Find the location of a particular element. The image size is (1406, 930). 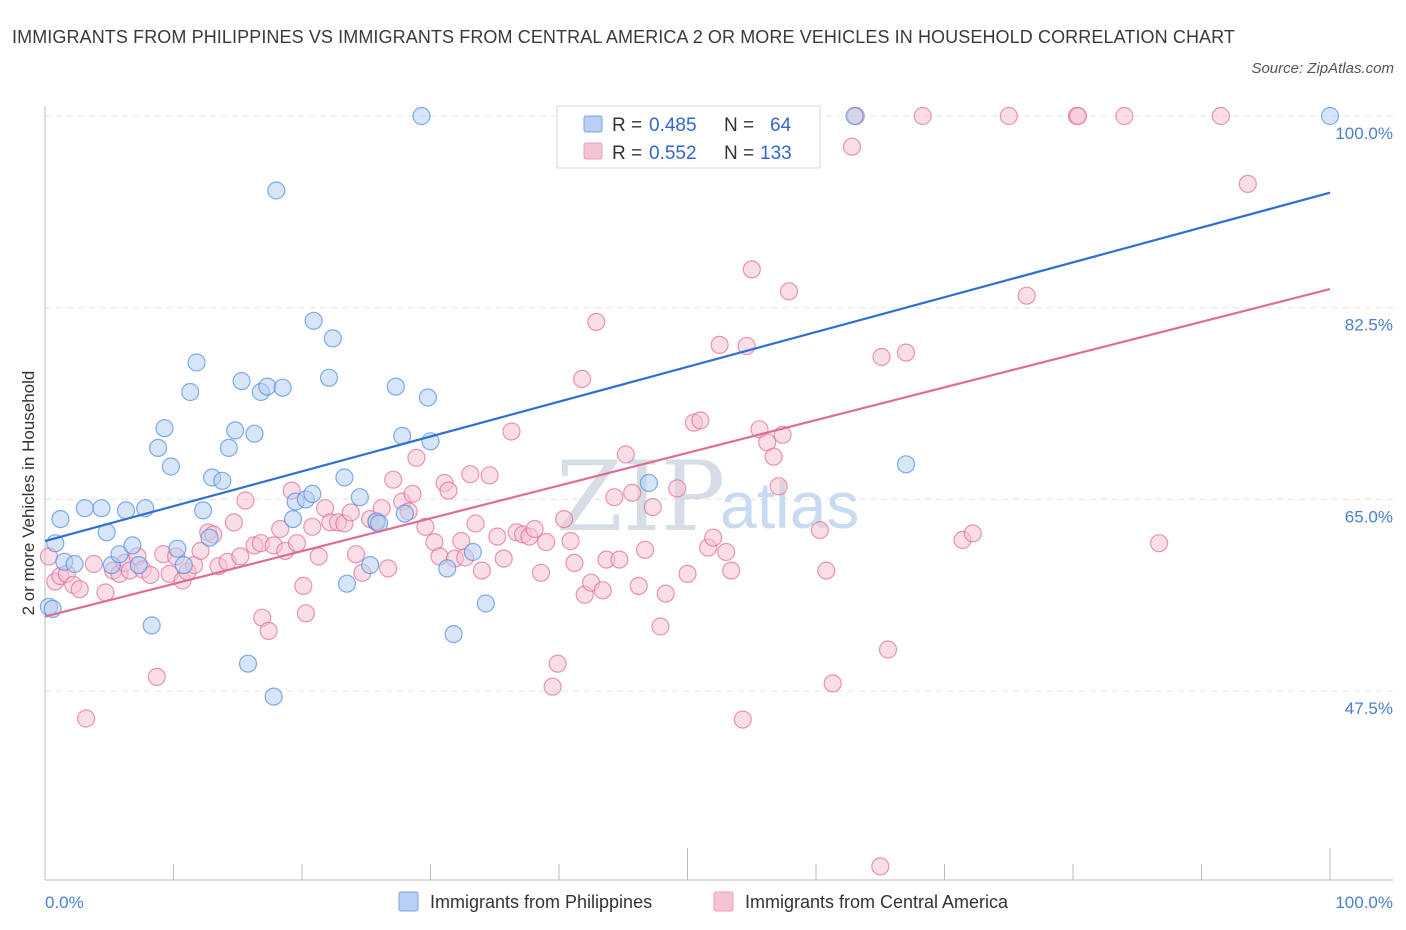

y-tick-labels: 100.0% 82.5% 65.0% 47.5% is located at coordinates (1364, 421).